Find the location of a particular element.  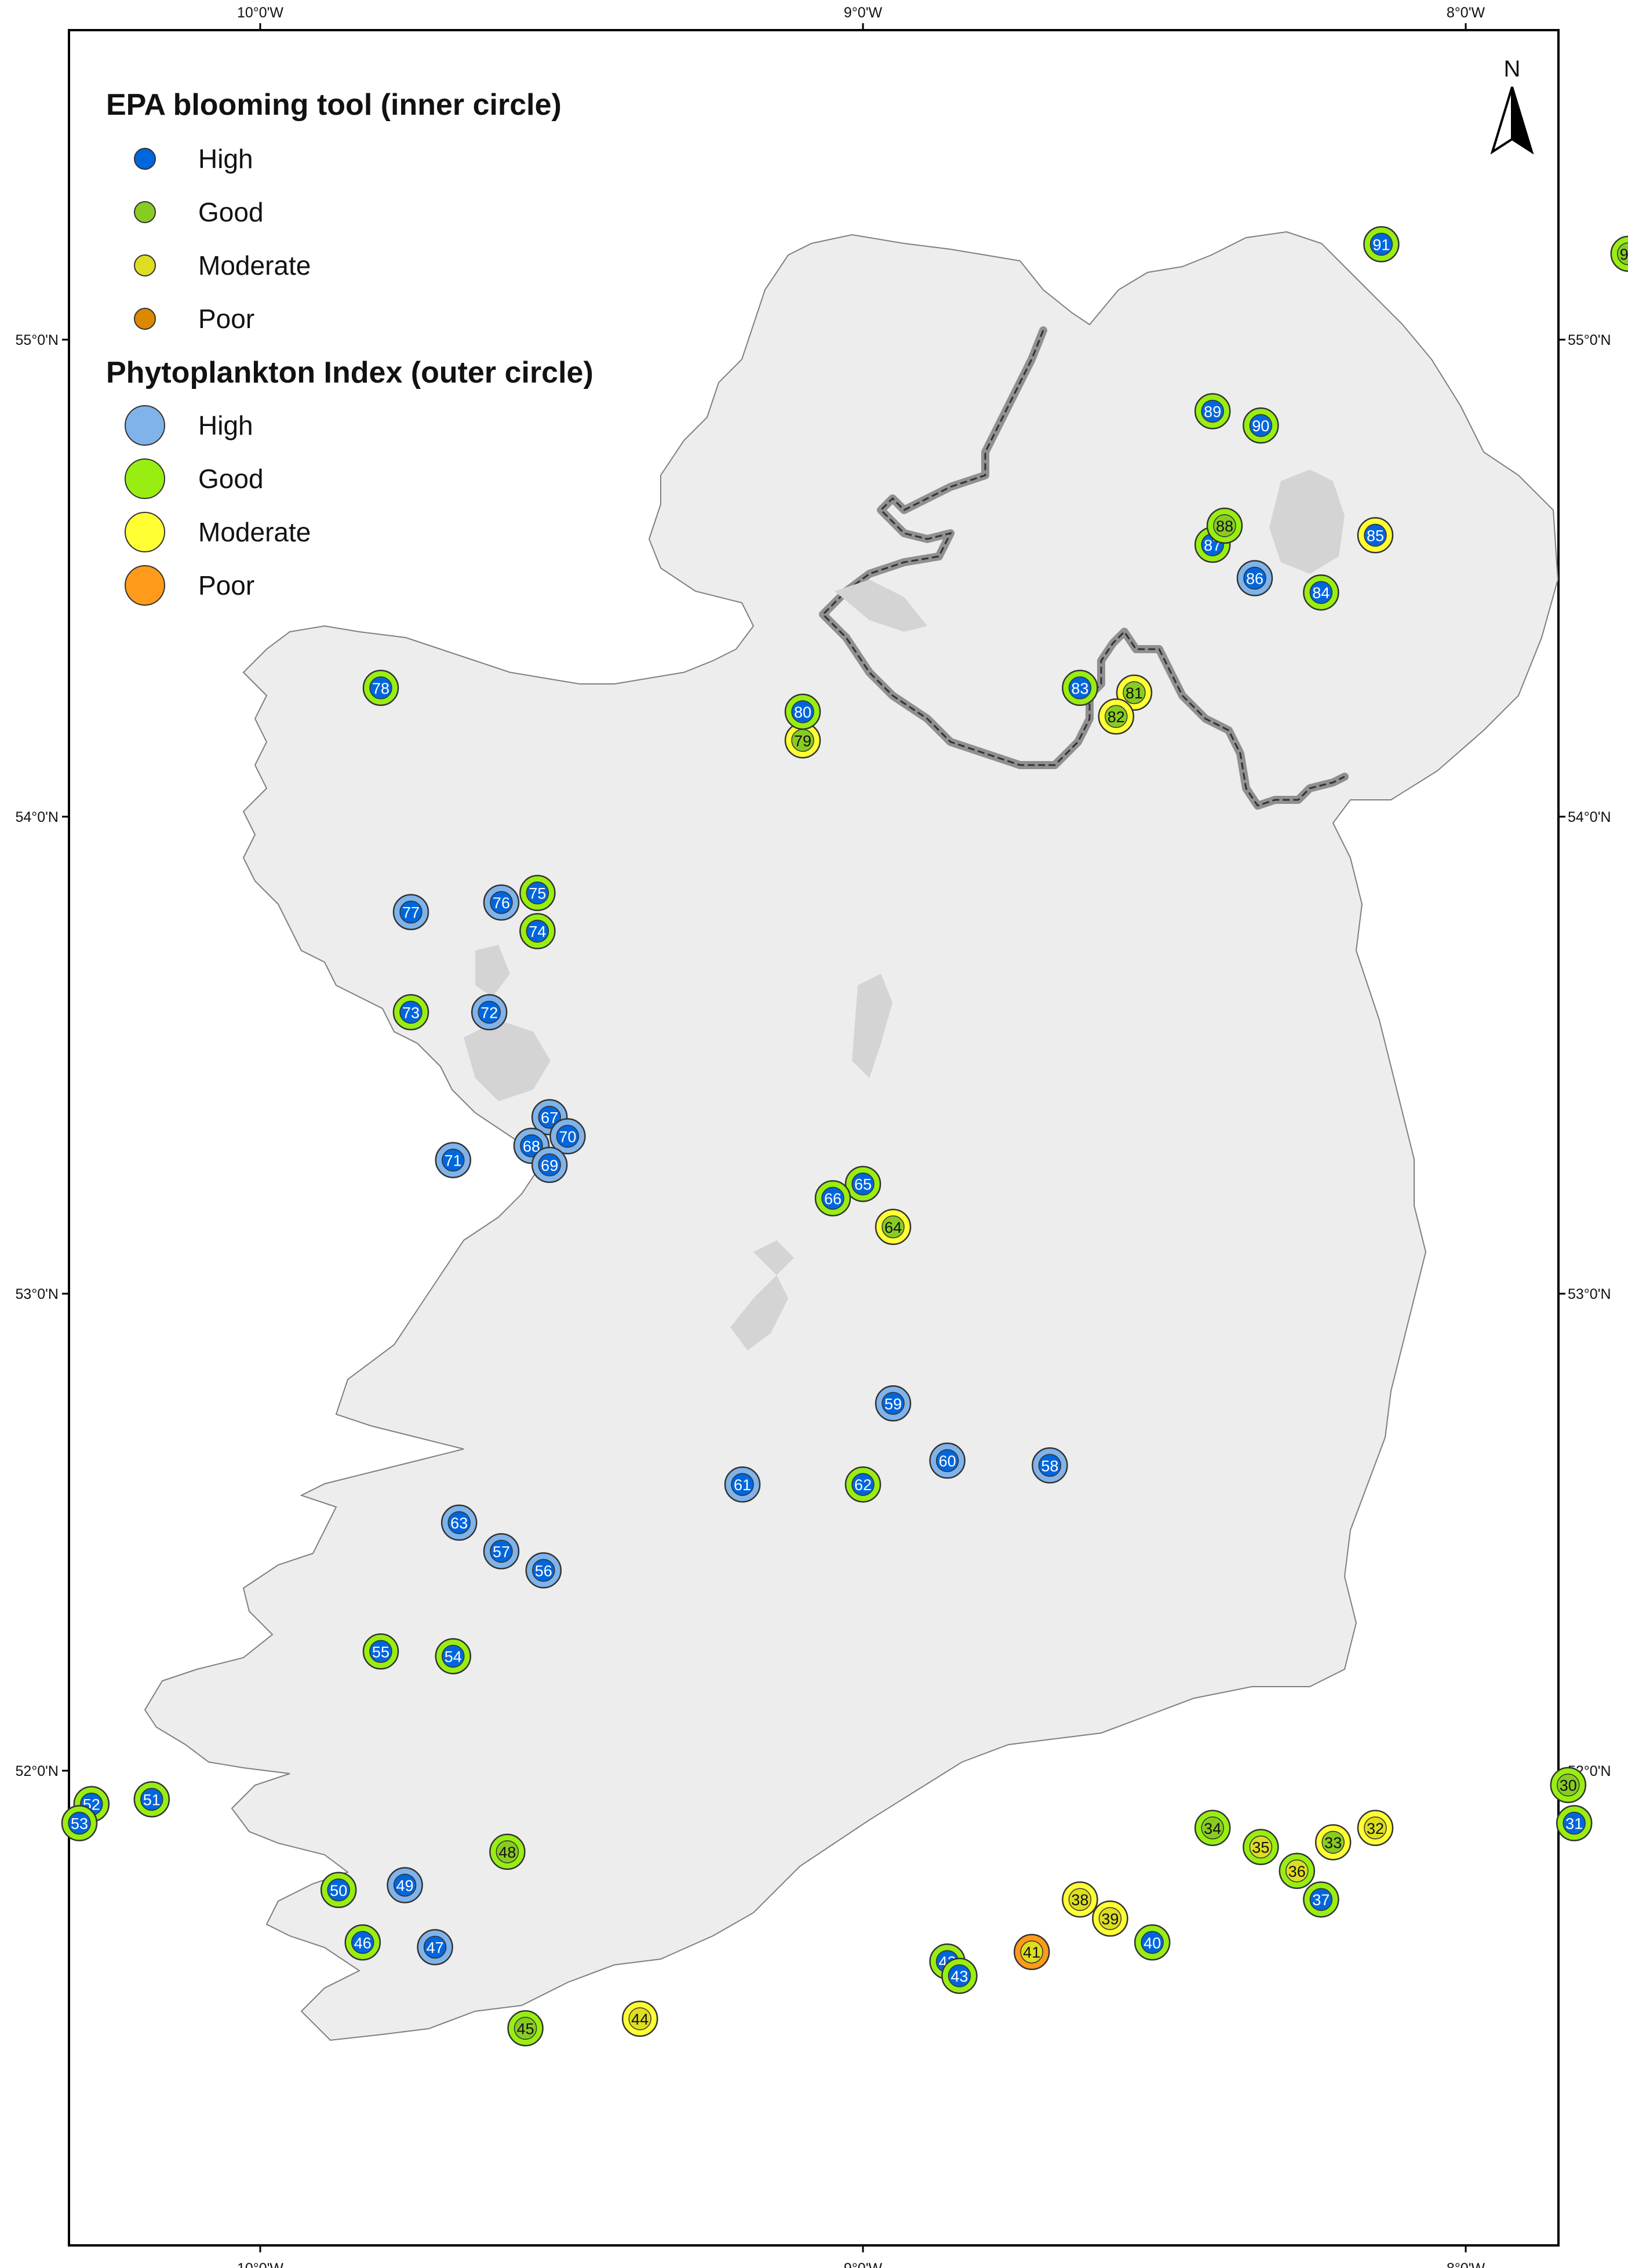

site-65: 65 is located at coordinates (863, 1184).